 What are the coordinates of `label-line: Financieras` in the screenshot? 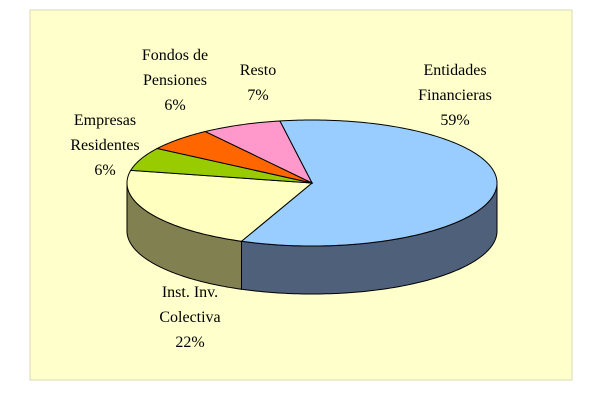 It's located at (455, 95).